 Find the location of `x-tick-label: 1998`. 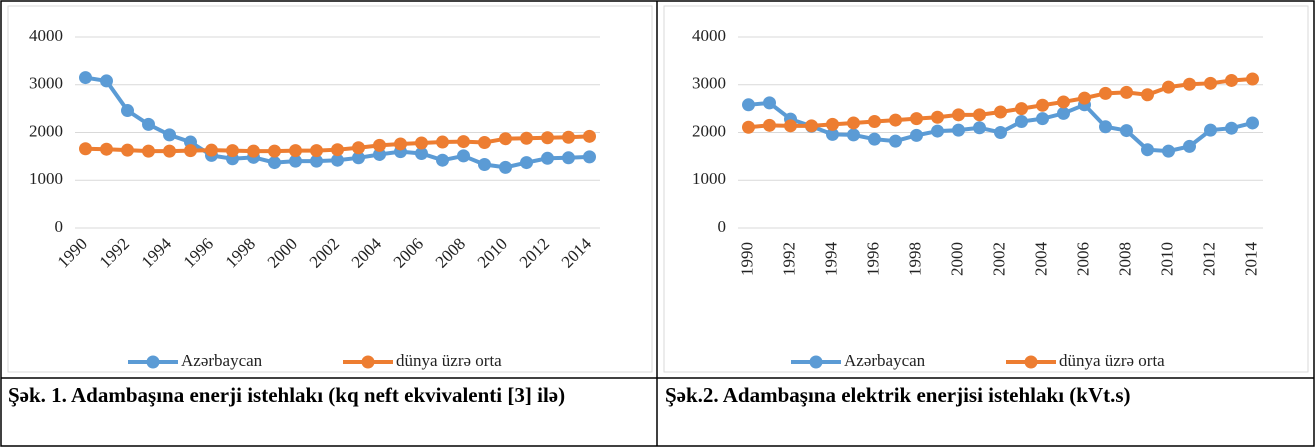

x-tick-label: 1998 is located at coordinates (914, 259).